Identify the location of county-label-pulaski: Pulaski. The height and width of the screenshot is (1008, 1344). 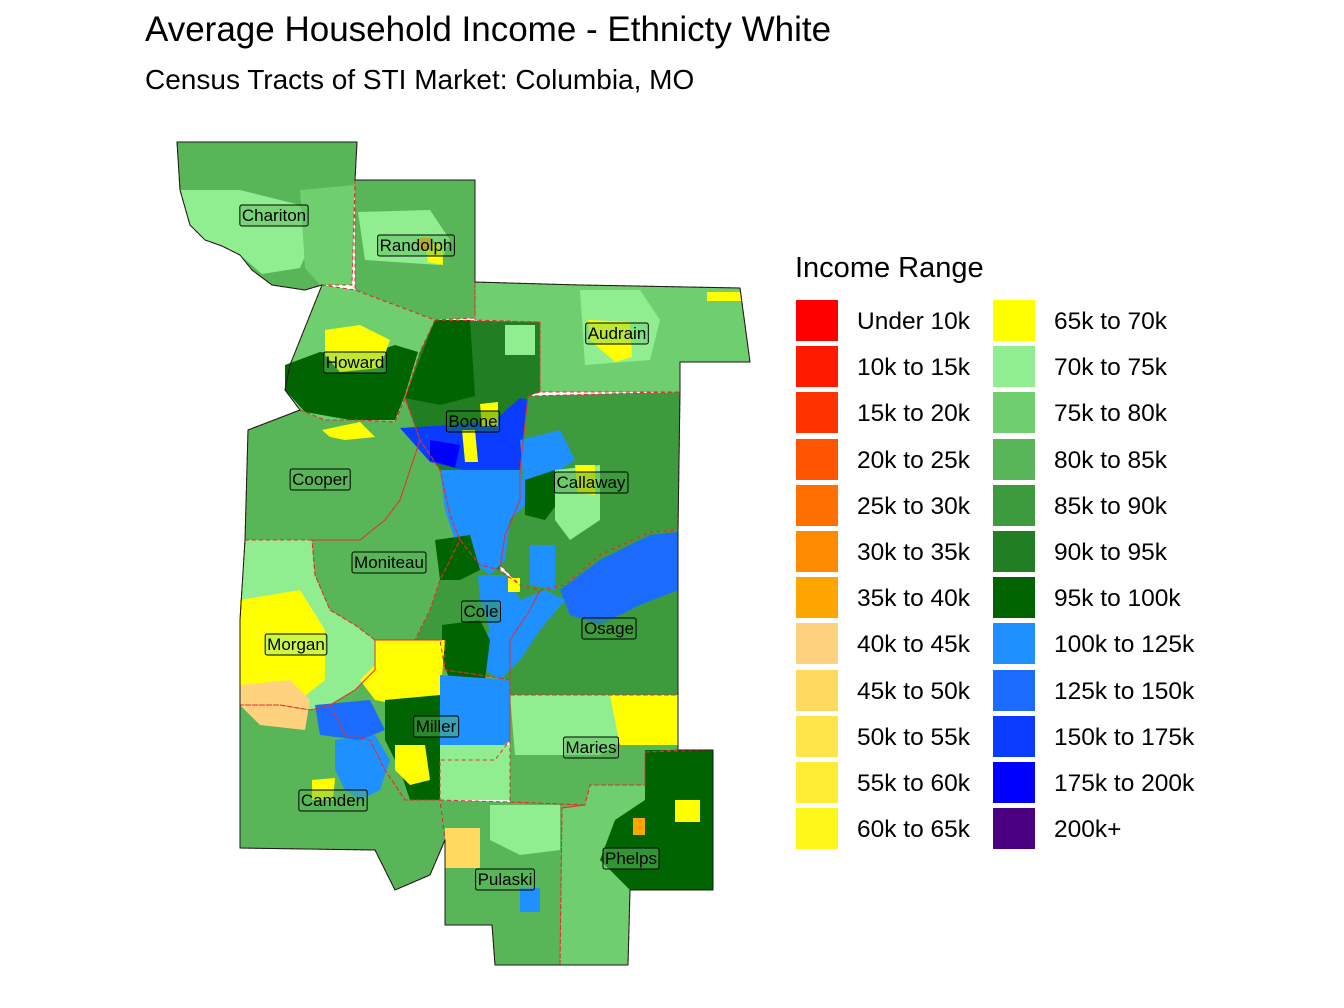
(505, 879).